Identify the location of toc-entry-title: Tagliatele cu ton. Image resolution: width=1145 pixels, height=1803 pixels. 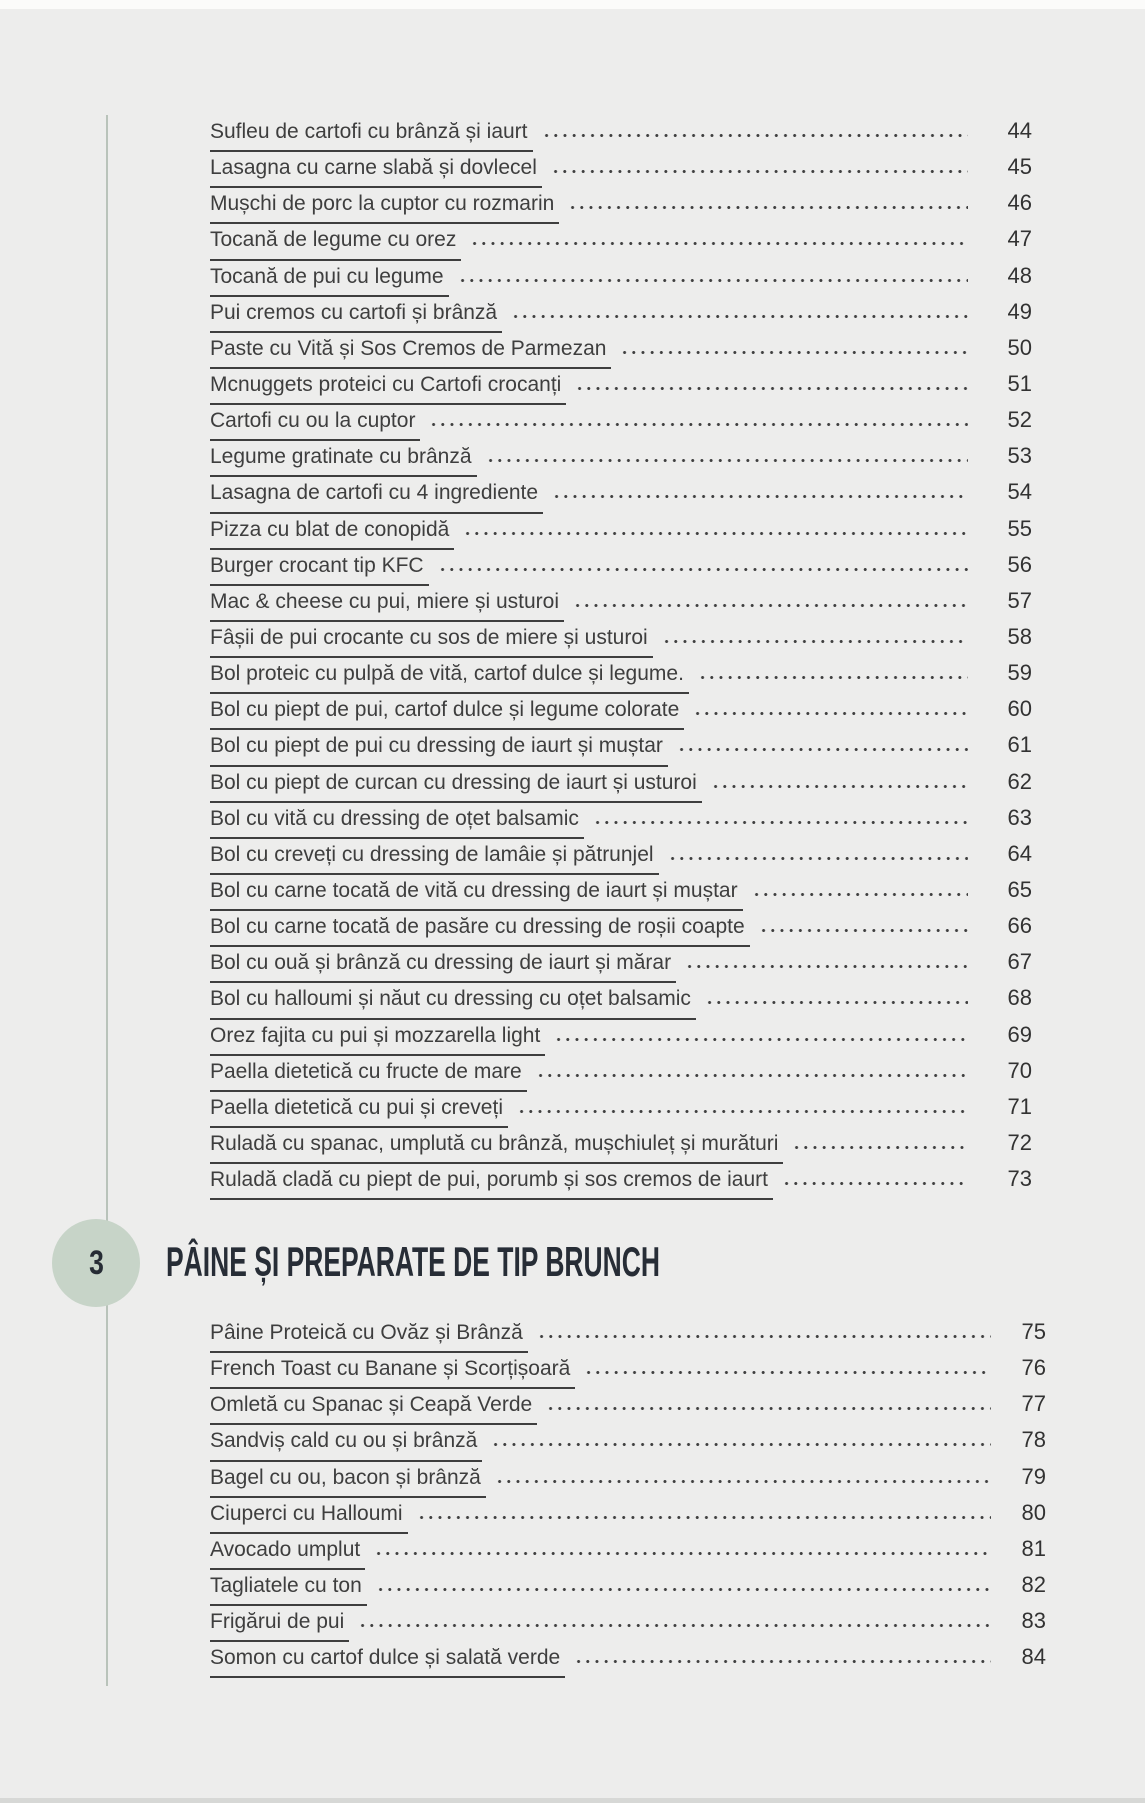
(288, 1587).